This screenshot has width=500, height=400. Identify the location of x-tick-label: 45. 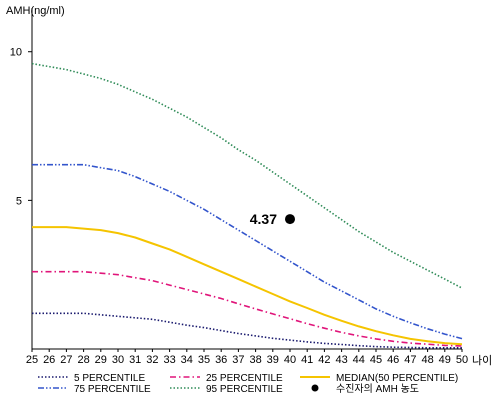
(376, 360).